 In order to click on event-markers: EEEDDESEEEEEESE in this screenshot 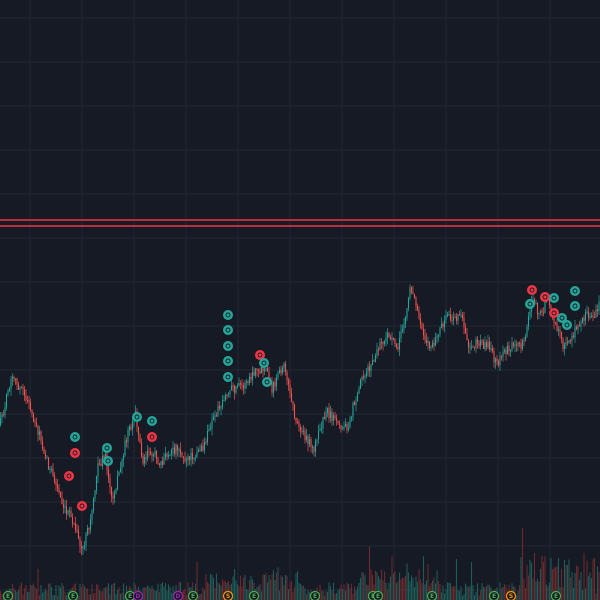, I will do `click(282, 595)`.